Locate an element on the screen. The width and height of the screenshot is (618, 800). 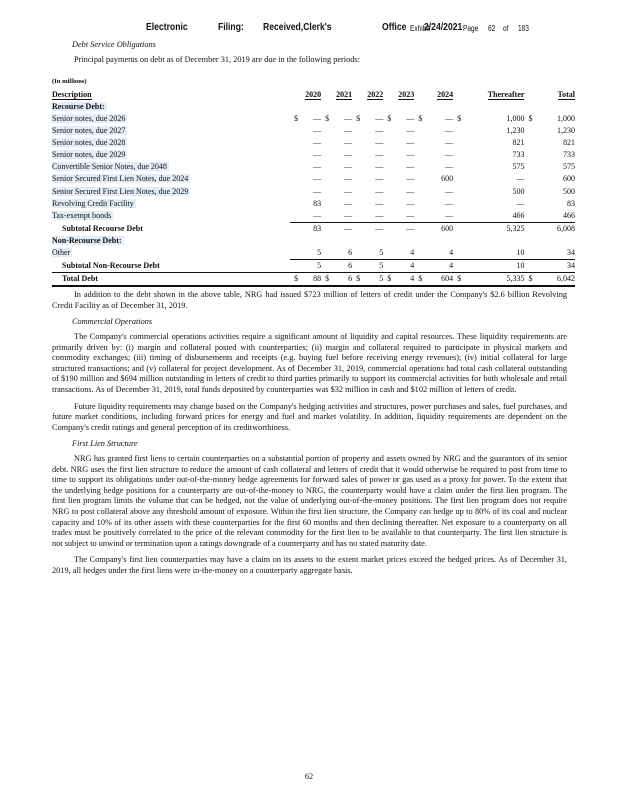
row-label-cell: Non-Recourse Debt: is located at coordinates (171, 241).